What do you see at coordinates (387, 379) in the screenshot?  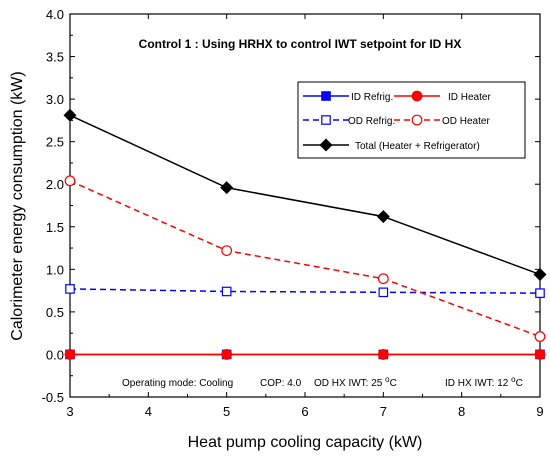 I see `annotation-od-degree: o` at bounding box center [387, 379].